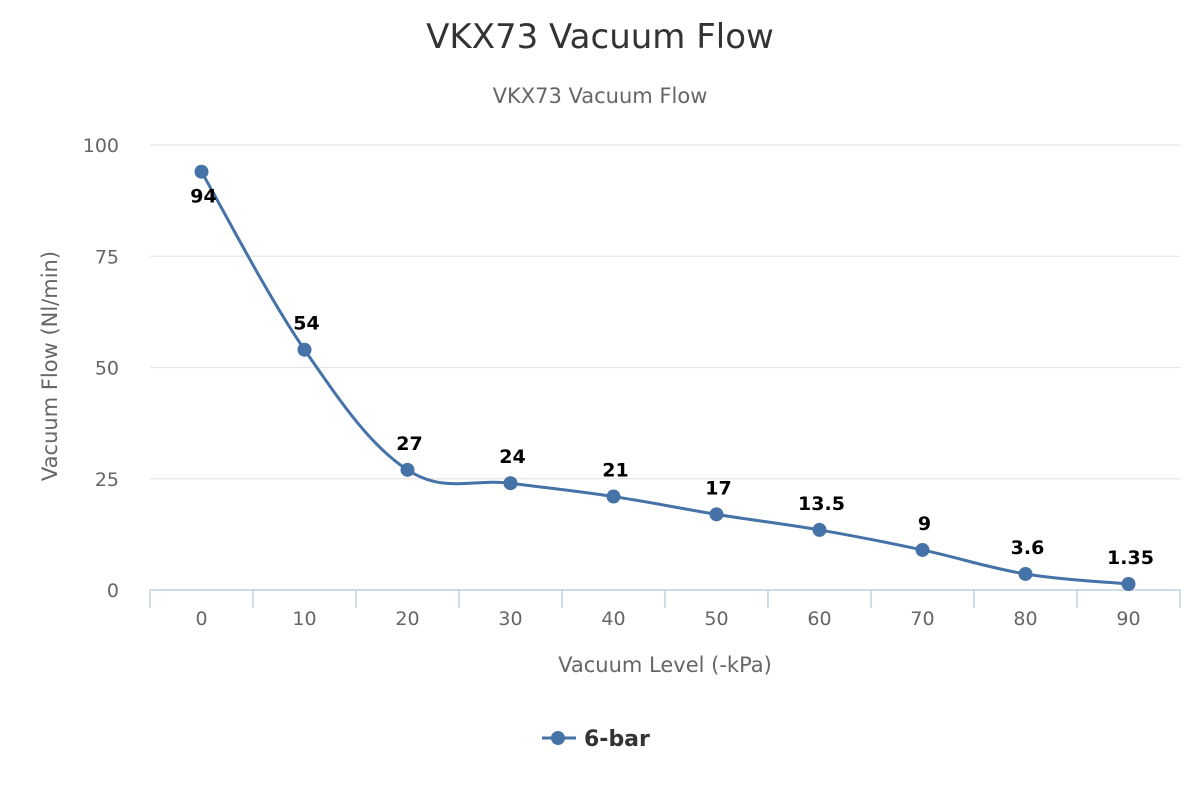  What do you see at coordinates (1025, 619) in the screenshot?
I see `x-tick-label: 80` at bounding box center [1025, 619].